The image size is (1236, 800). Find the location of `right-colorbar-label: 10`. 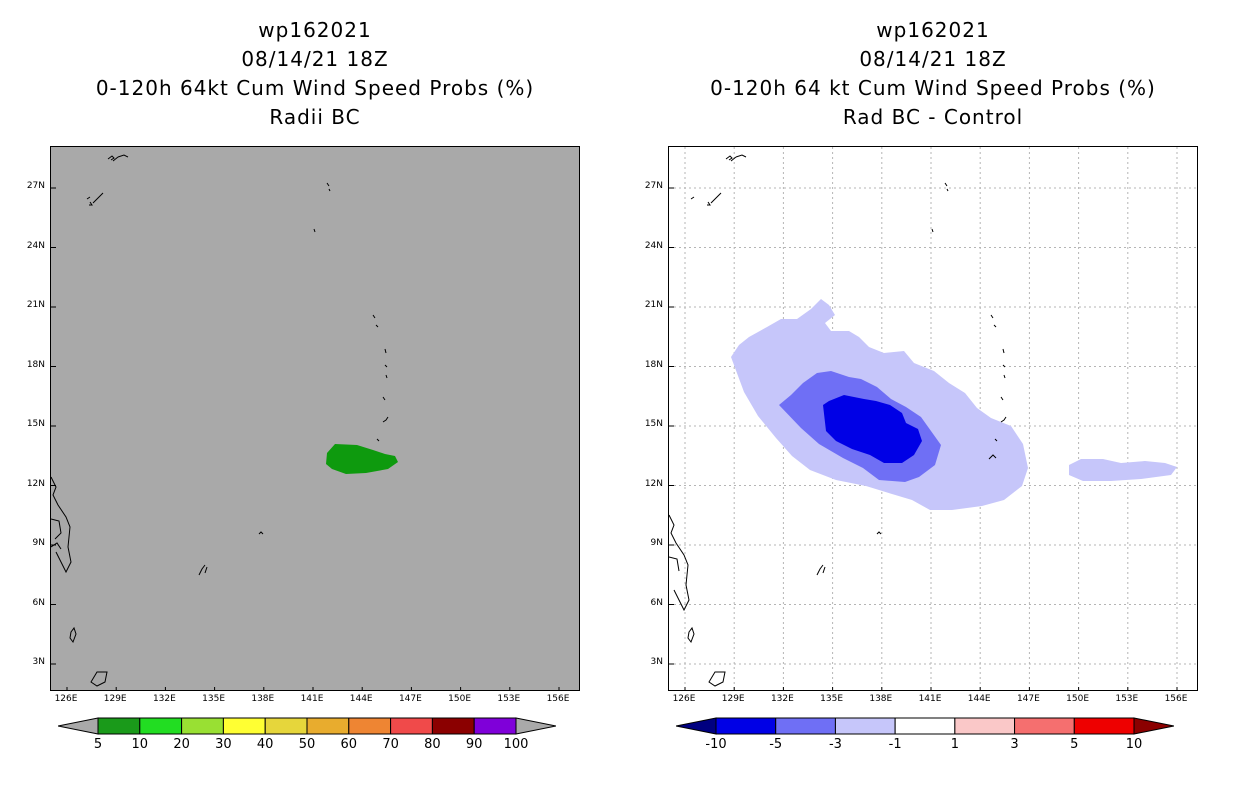

right-colorbar-label: 10 is located at coordinates (1134, 744).